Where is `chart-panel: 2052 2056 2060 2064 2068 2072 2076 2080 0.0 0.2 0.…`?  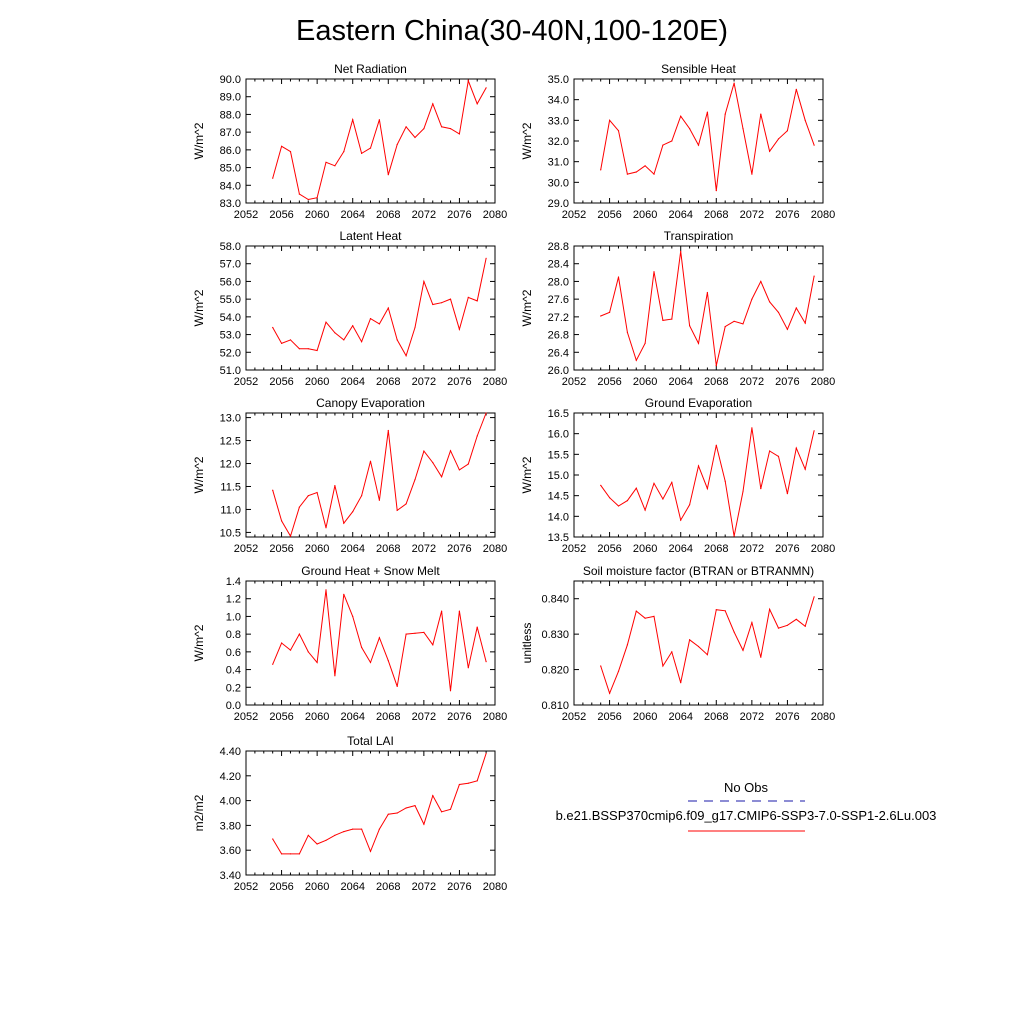 chart-panel: 2052 2056 2060 2064 2068 2072 2076 2080 0.0 0.2 0.… is located at coordinates (349, 643).